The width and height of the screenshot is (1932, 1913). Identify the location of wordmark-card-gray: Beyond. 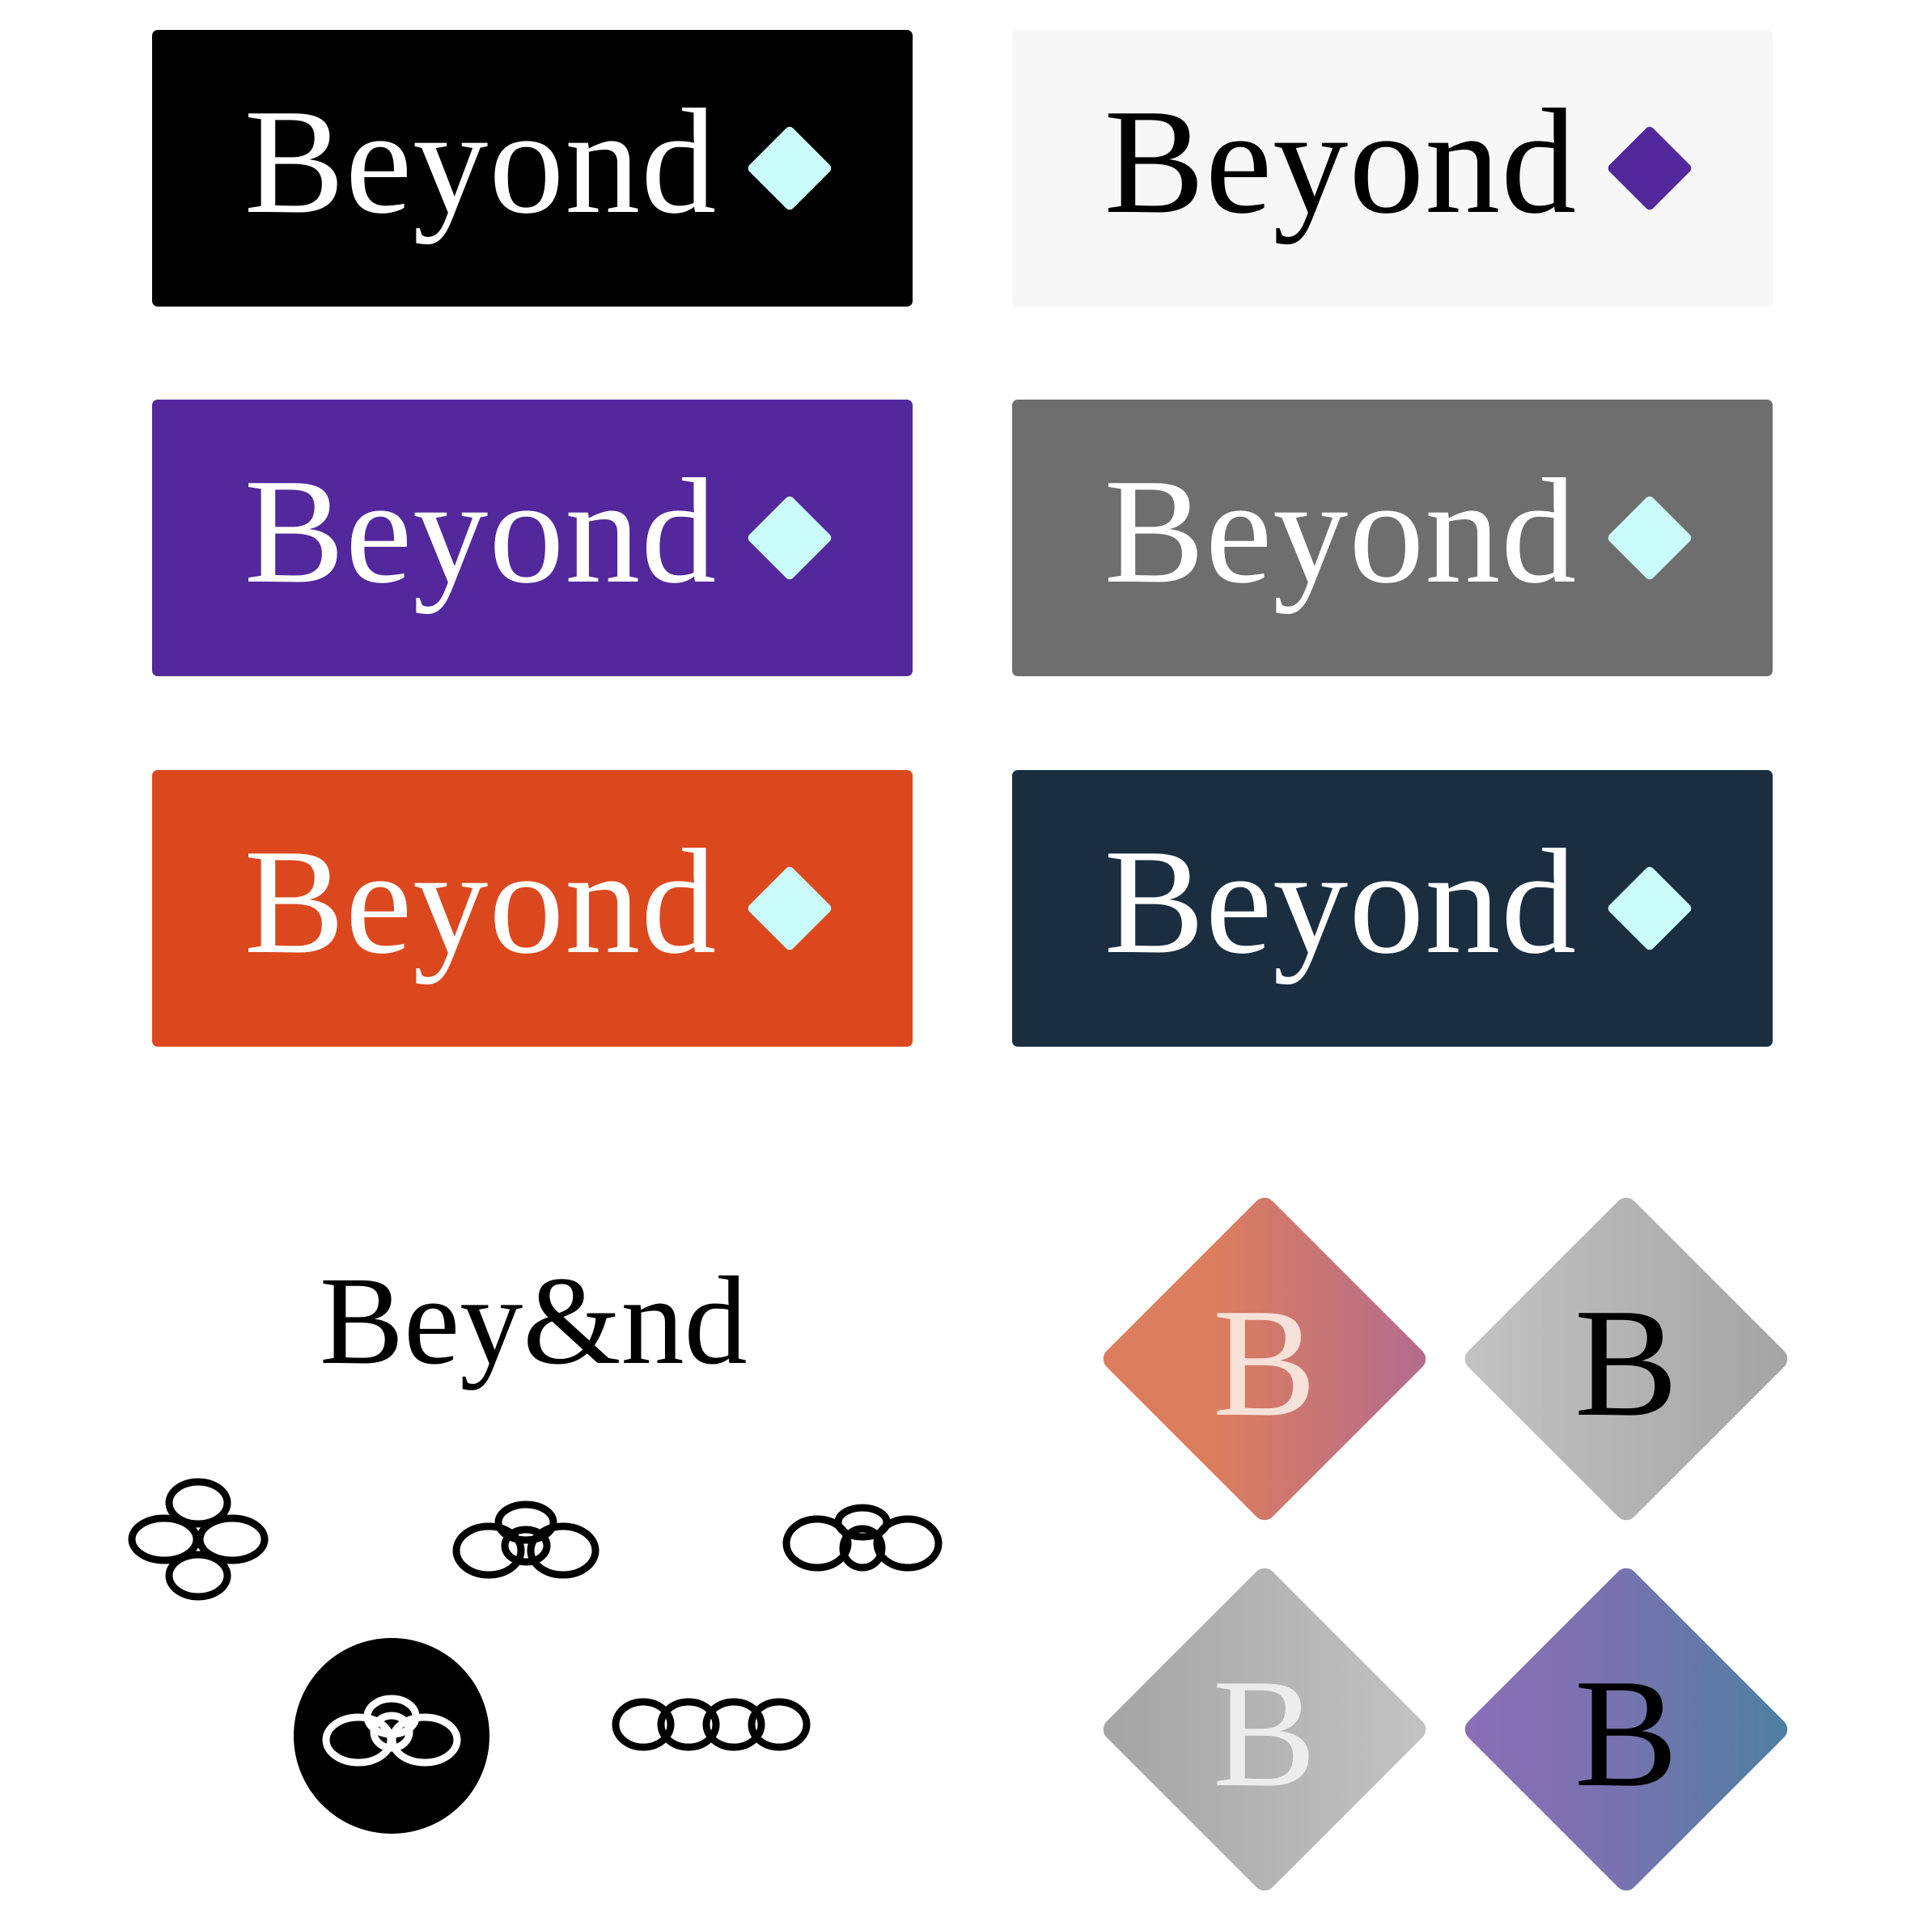
(1392, 538).